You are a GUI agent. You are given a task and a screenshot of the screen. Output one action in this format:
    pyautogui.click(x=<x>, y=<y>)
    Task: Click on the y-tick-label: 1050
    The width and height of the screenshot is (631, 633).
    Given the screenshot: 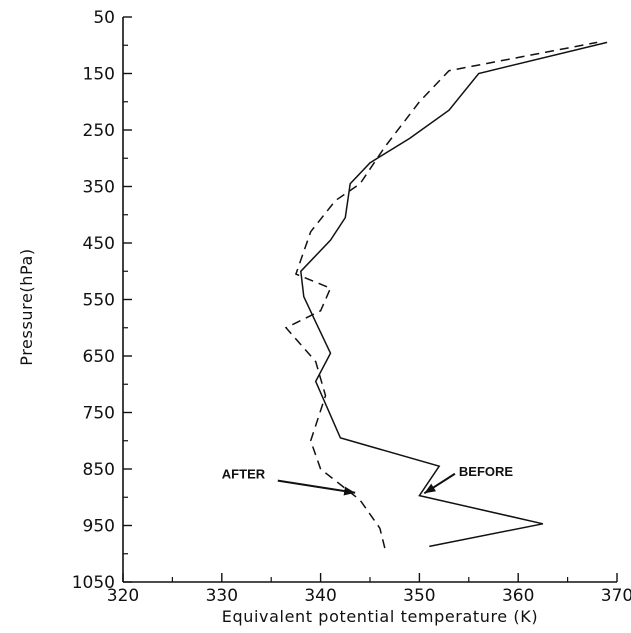 What is the action you would take?
    pyautogui.click(x=93, y=583)
    